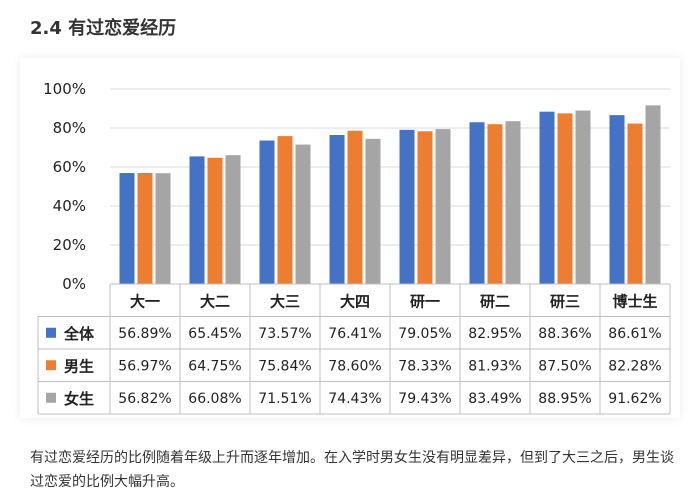 The image size is (700, 497). What do you see at coordinates (214, 366) in the screenshot?
I see `table-cell-value: 64.75%` at bounding box center [214, 366].